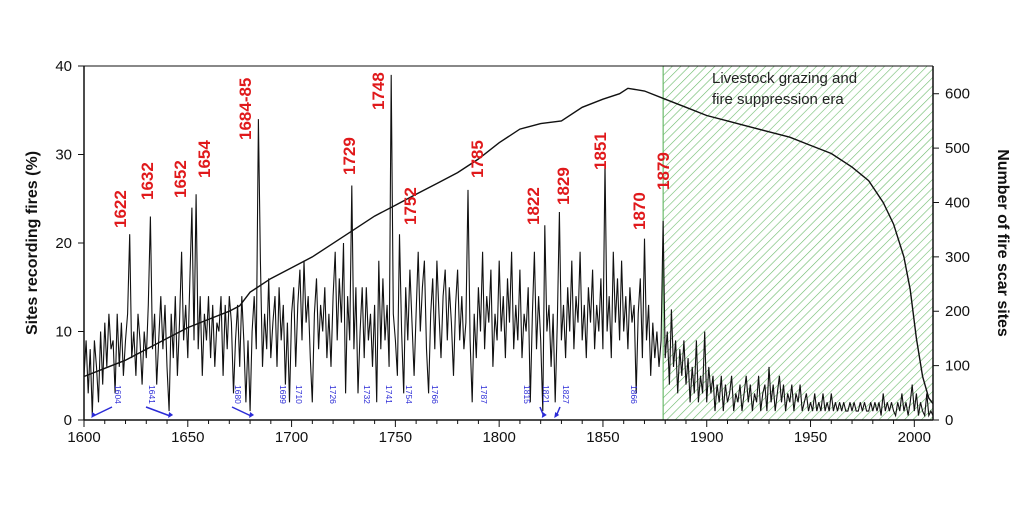 The height and width of the screenshot is (512, 1024). Describe the element at coordinates (349, 156) in the screenshot. I see `peak-year-label: 1729` at that location.